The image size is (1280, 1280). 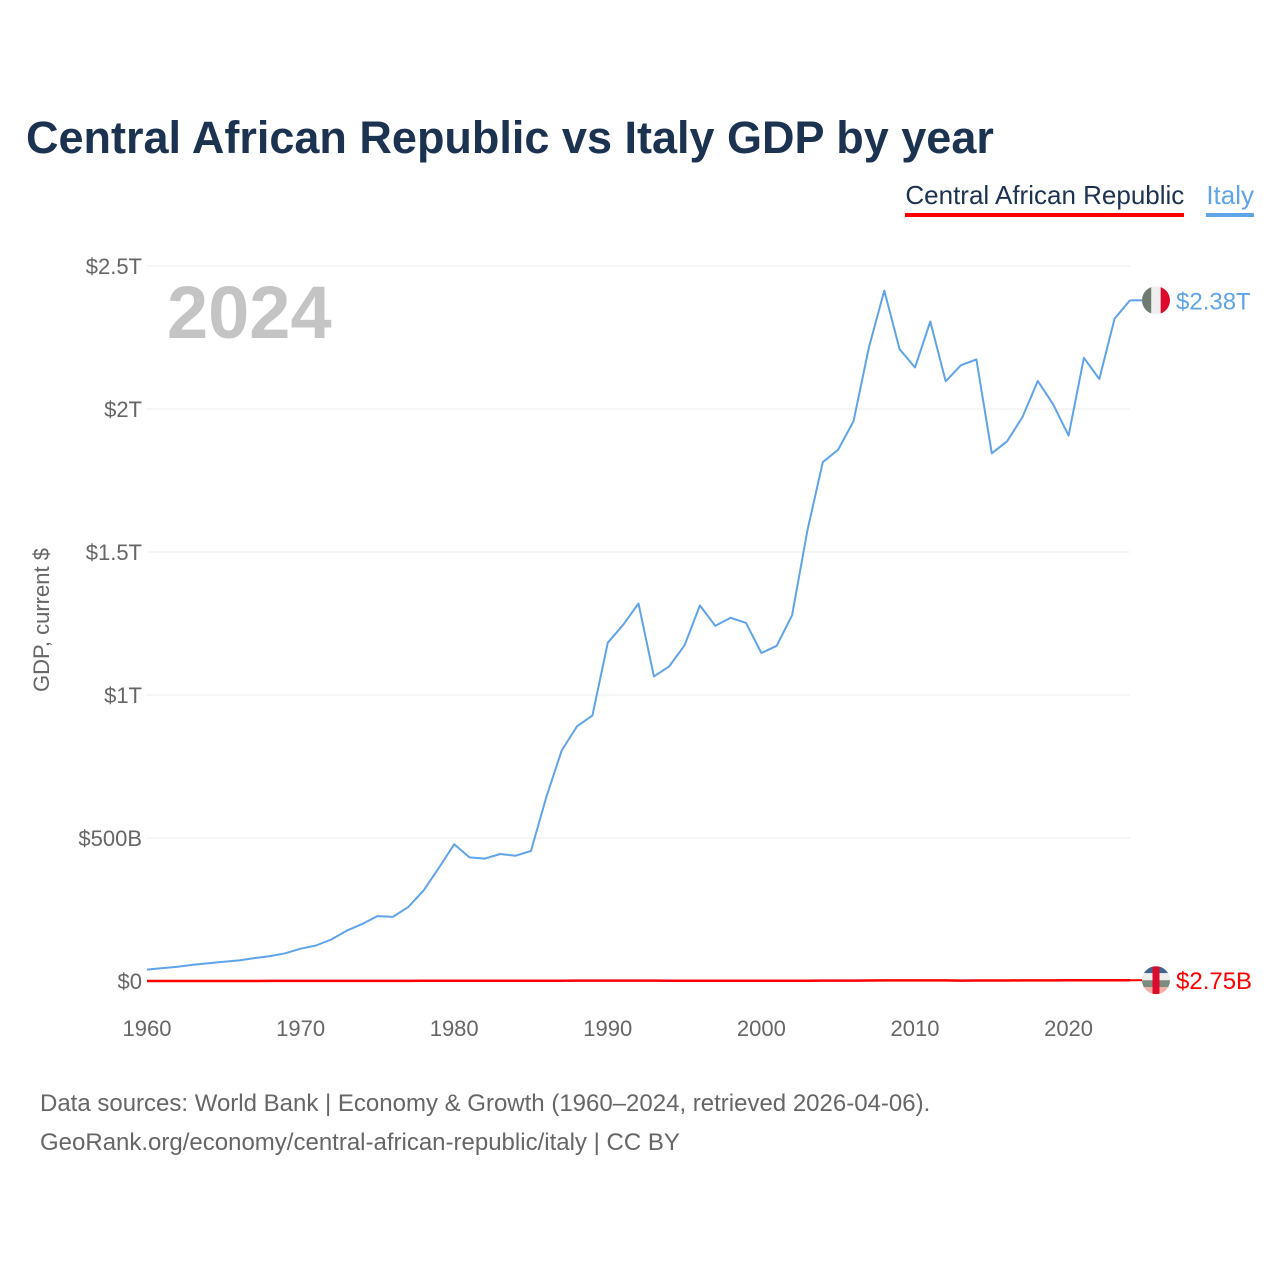 What do you see at coordinates (1213, 301) in the screenshot?
I see `end-value-label-italy: $2.38T` at bounding box center [1213, 301].